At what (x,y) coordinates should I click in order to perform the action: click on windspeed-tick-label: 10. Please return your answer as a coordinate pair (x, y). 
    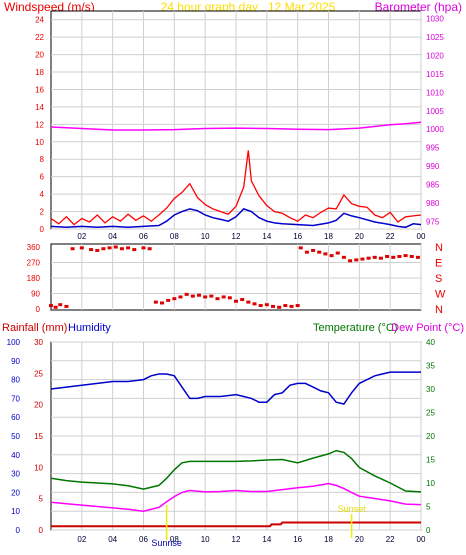
    Looking at the image, I should click on (39, 142).